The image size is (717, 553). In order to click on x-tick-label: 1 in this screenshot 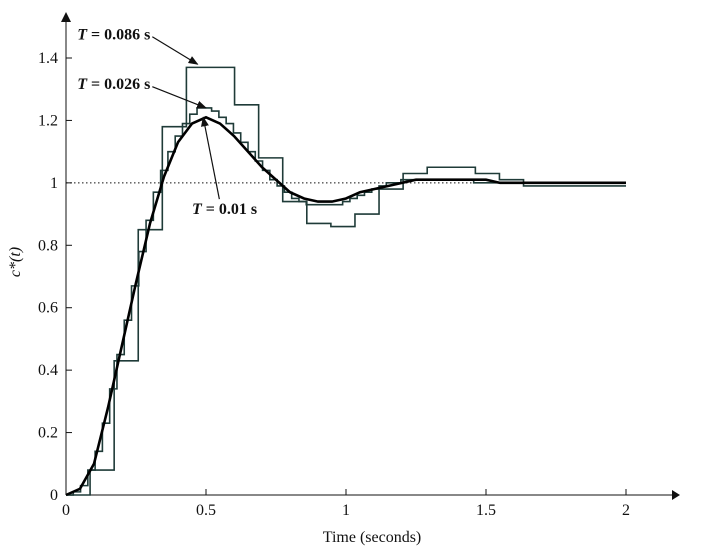, I will do `click(346, 510)`.